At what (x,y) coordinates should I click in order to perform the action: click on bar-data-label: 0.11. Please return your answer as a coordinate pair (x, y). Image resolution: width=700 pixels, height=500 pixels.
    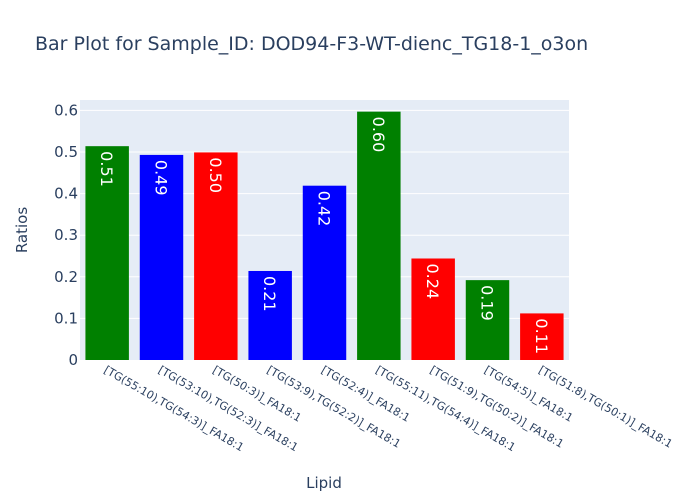
    Looking at the image, I should click on (541, 336).